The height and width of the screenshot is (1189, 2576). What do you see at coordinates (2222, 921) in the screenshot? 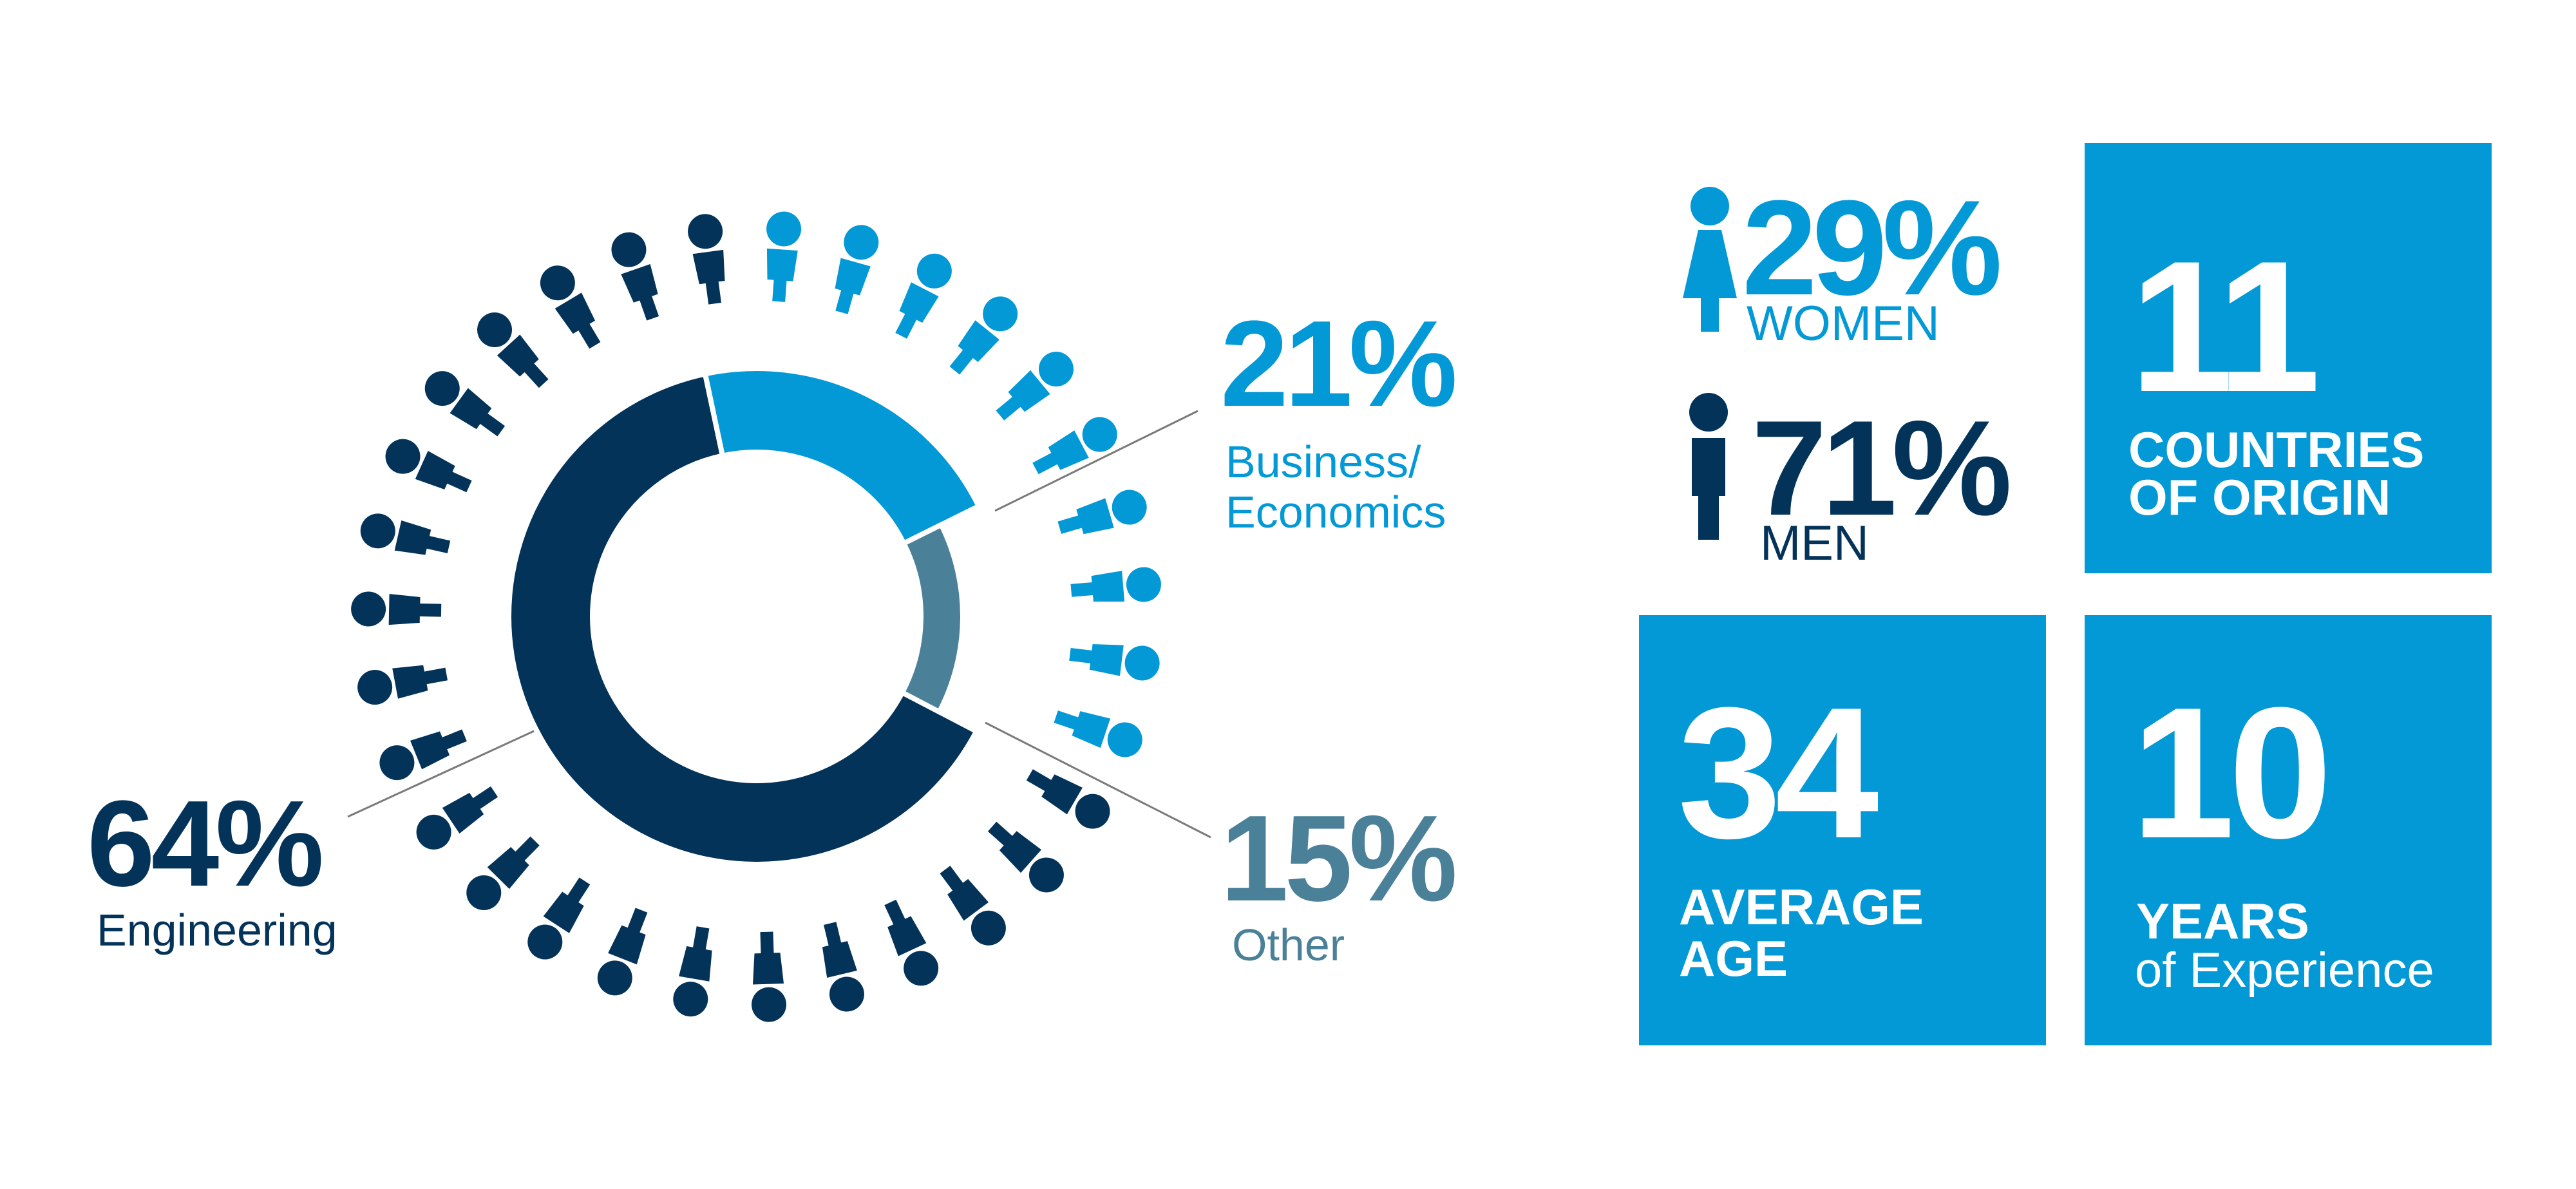
I see `experience-line1: YEARS` at bounding box center [2222, 921].